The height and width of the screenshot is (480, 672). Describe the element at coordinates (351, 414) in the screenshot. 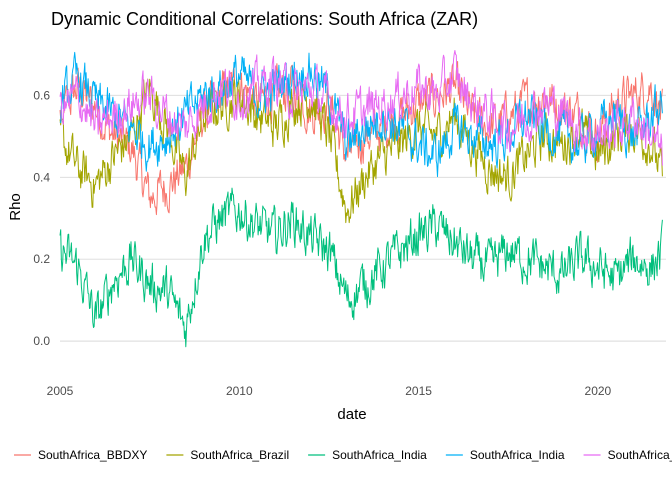

I see `x-axis-title: date` at that location.